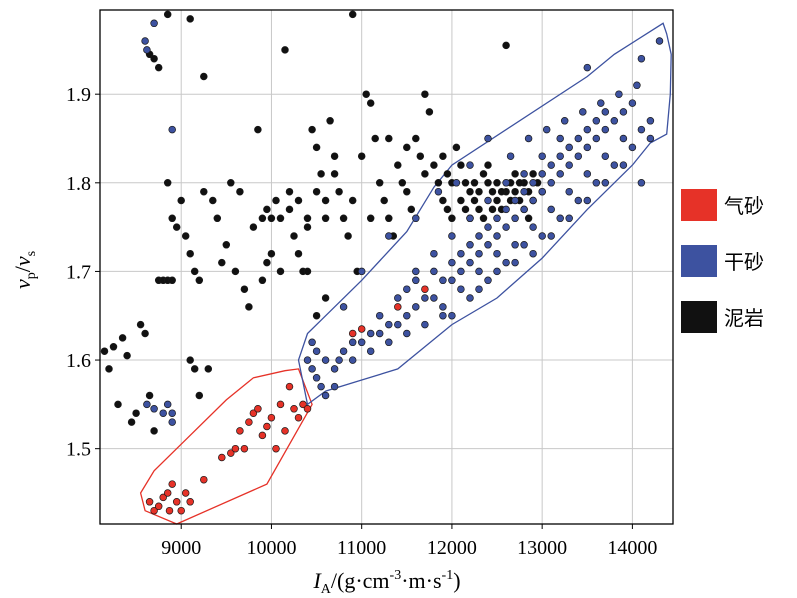 This screenshot has width=797, height=598. I want to click on x-tick-label: 13000, so click(542, 548).